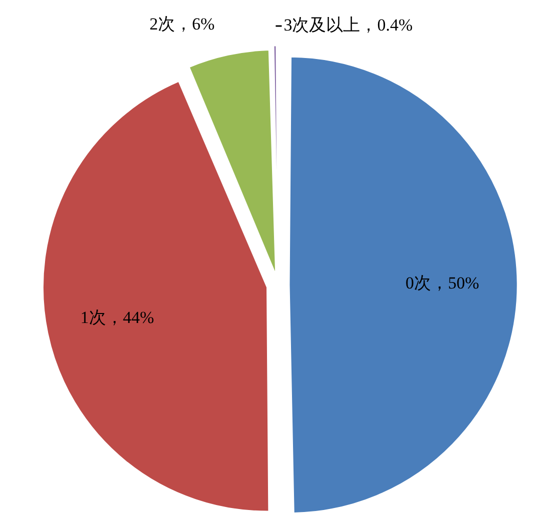 The image size is (556, 525). Describe the element at coordinates (443, 282) in the screenshot. I see `slice-label: 0次，50%` at that location.